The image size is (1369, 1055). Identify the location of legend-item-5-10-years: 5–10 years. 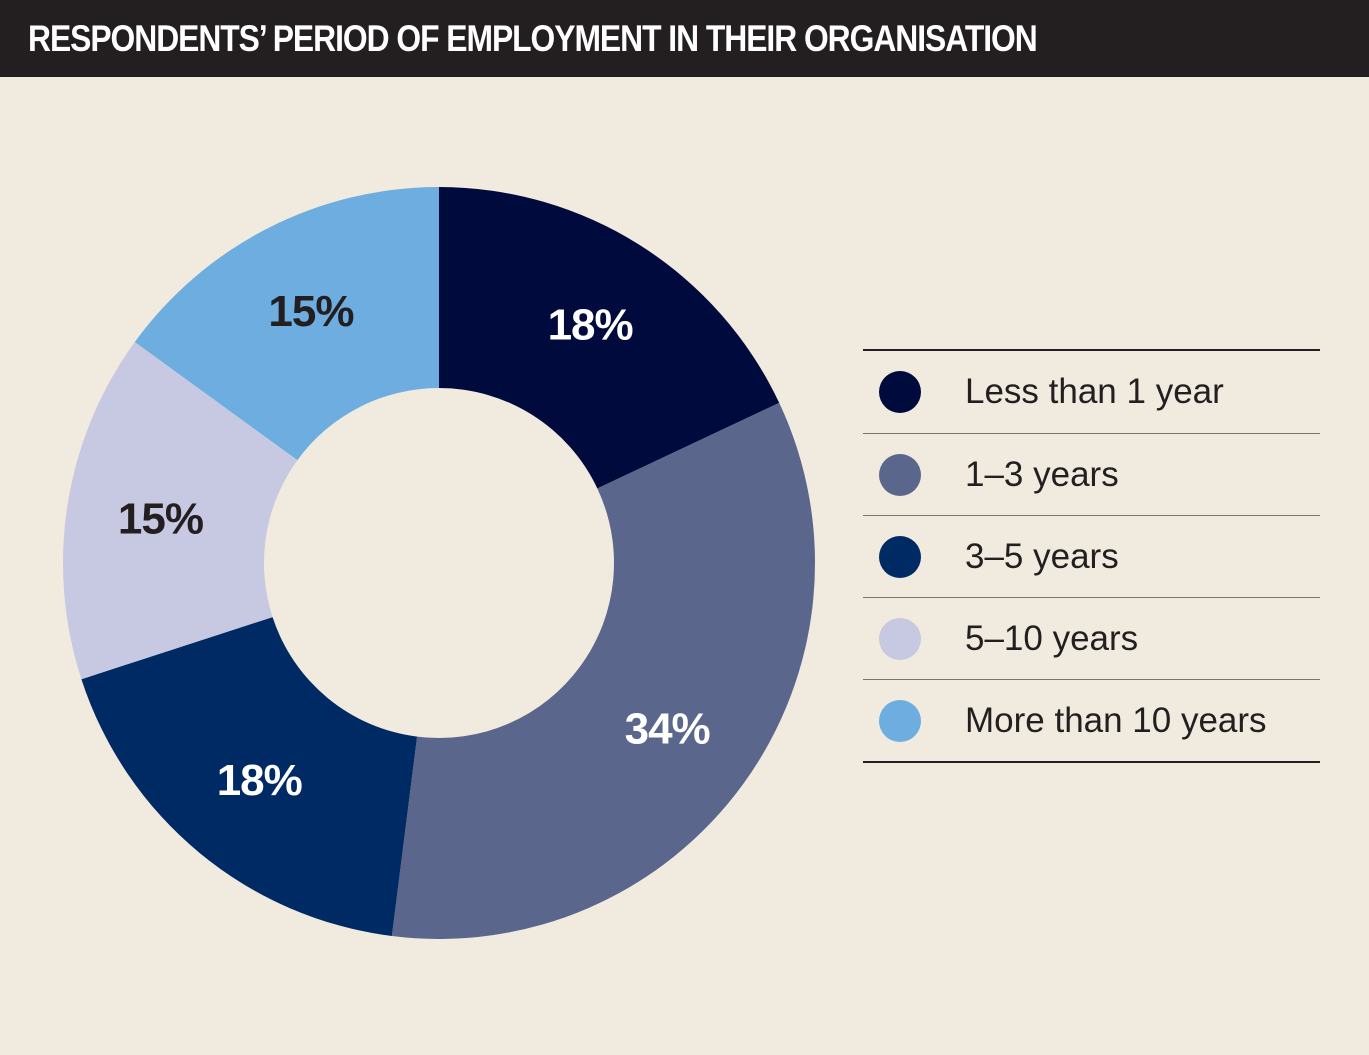
(1091, 638).